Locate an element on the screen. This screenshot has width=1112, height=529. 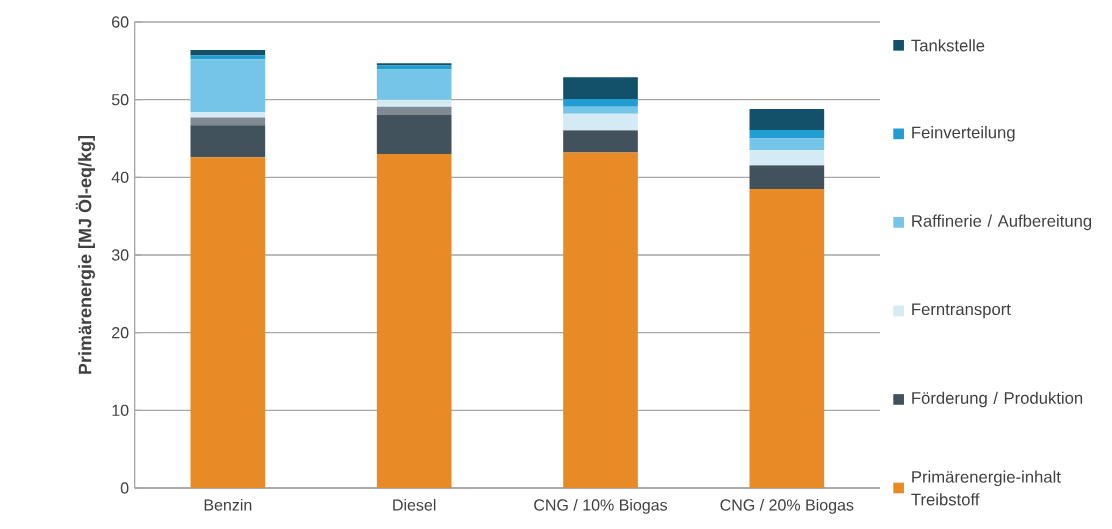
y-tick-label: 50 is located at coordinates (120, 99).